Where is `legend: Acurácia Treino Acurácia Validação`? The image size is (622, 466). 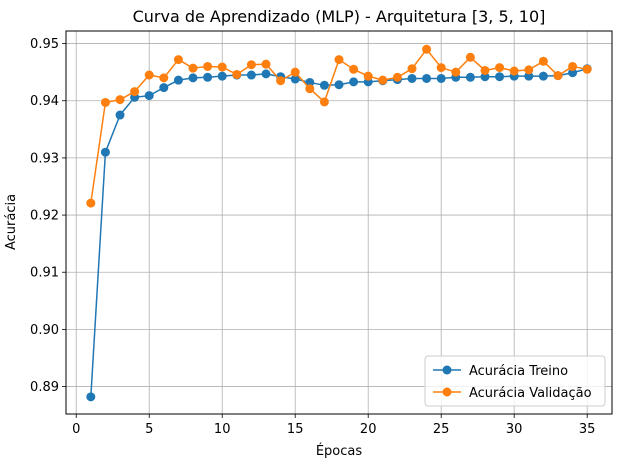
legend: Acurácia Treino Acurácia Validação is located at coordinates (515, 381).